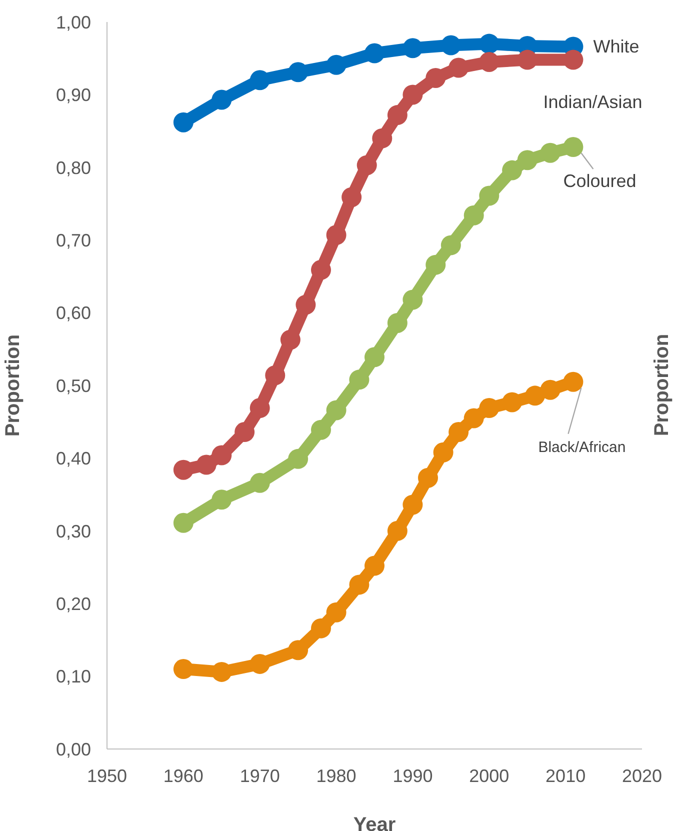 The width and height of the screenshot is (677, 831). What do you see at coordinates (642, 776) in the screenshot?
I see `x-tick-label: 2020` at bounding box center [642, 776].